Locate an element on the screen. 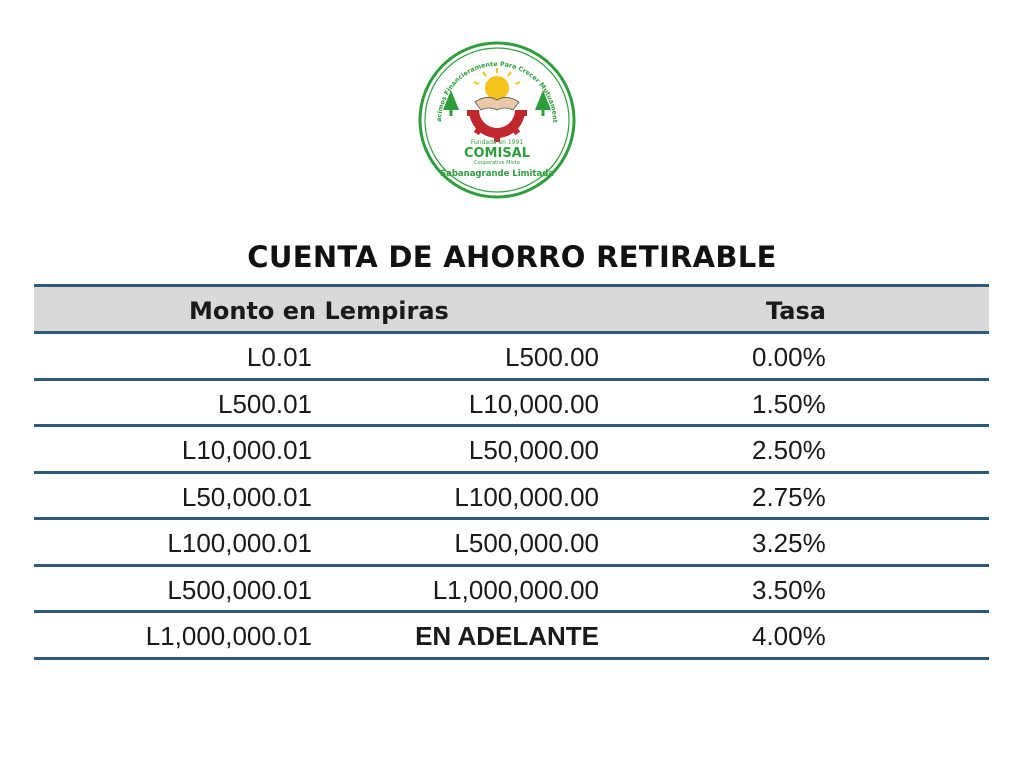 This screenshot has width=1024, height=768. cell-to: EN ADELANTE is located at coordinates (507, 636).